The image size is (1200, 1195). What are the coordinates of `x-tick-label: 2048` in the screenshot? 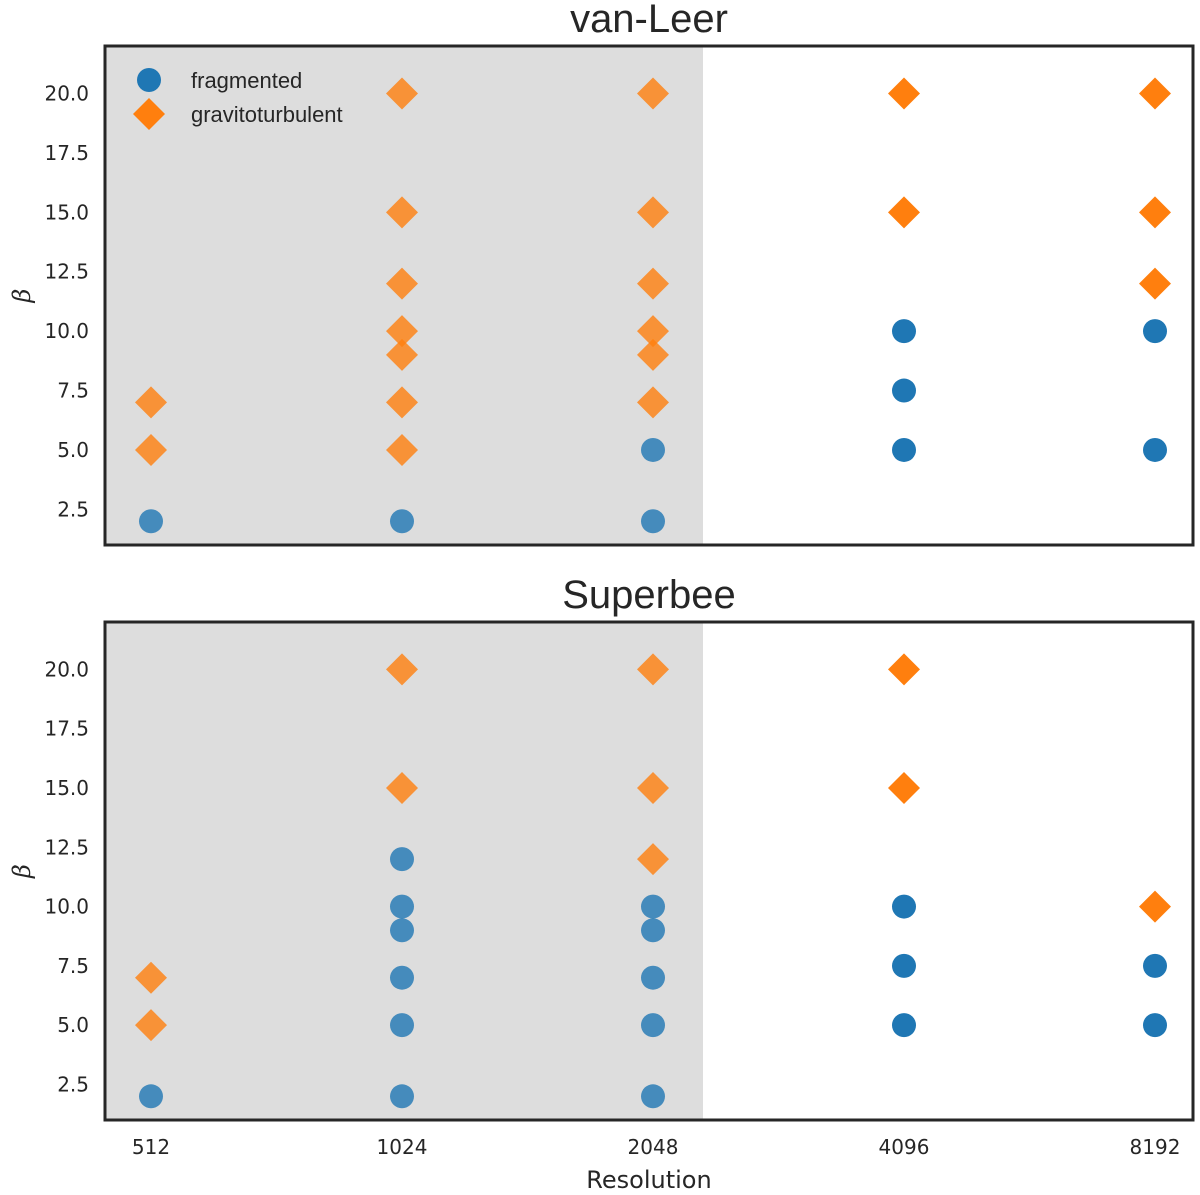 It's located at (653, 1147).